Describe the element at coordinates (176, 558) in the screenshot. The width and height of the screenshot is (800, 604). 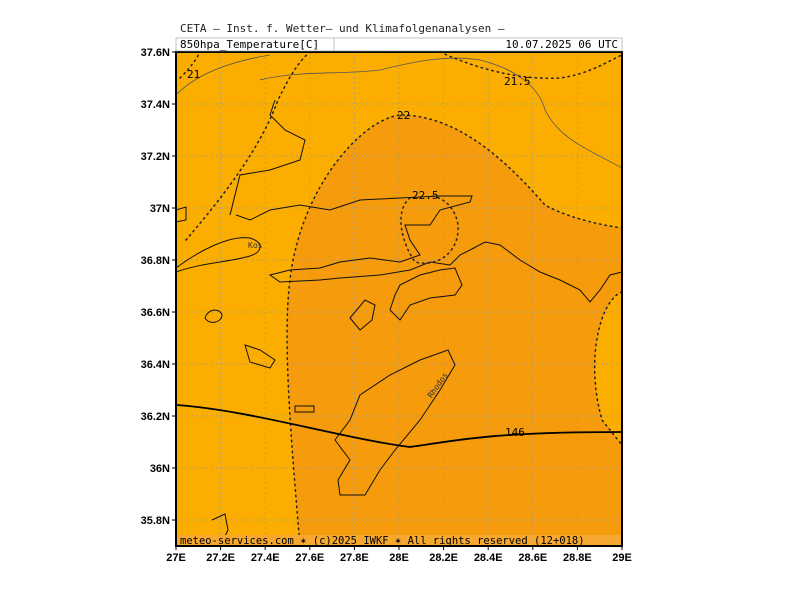
I see `lon-tick-label: 27E` at that location.